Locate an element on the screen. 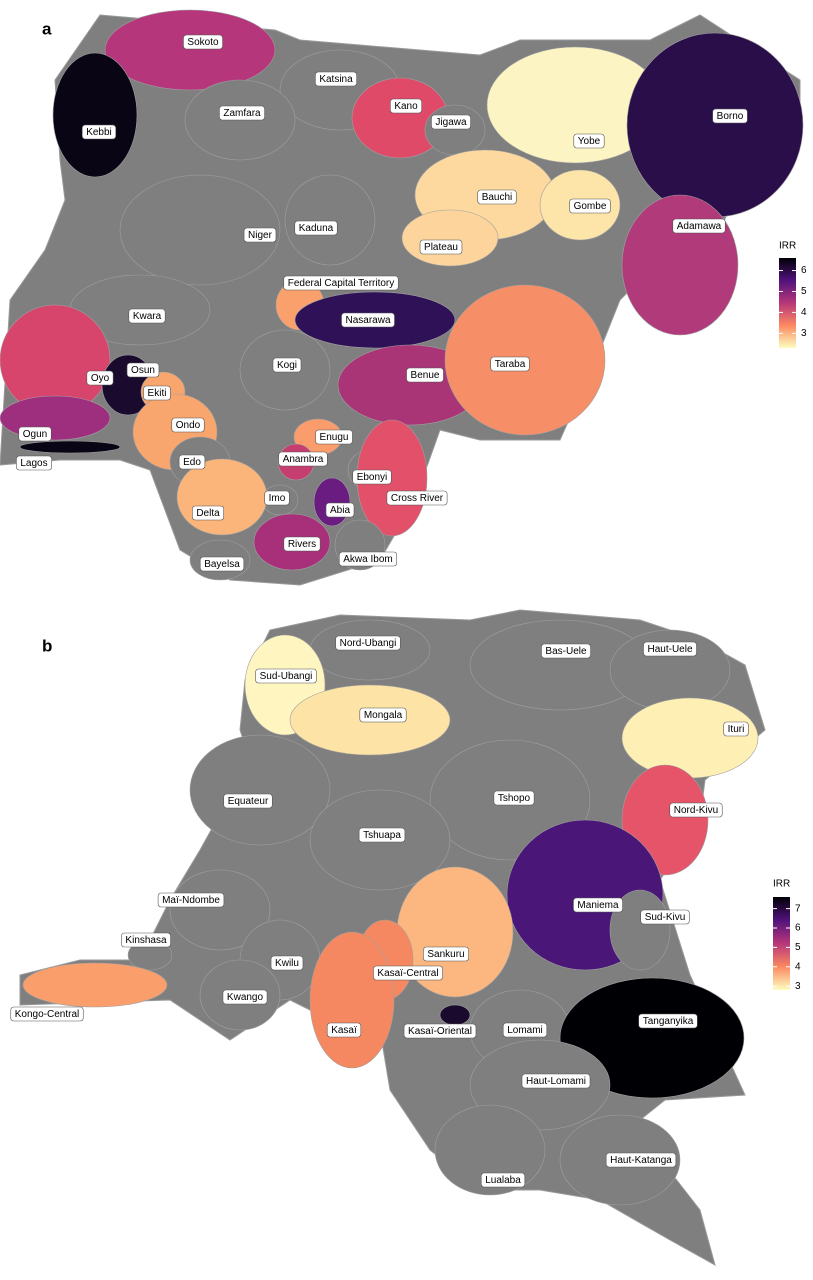 The height and width of the screenshot is (1280, 813). region-label: Kebbi is located at coordinates (99, 132).